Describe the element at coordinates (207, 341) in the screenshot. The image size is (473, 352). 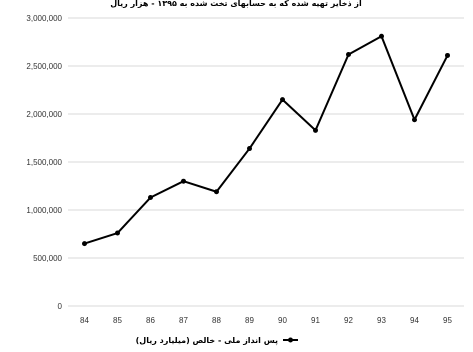
I see `legend-label: پس انداز ملی - خالص (میلیارد ریال)` at that location.